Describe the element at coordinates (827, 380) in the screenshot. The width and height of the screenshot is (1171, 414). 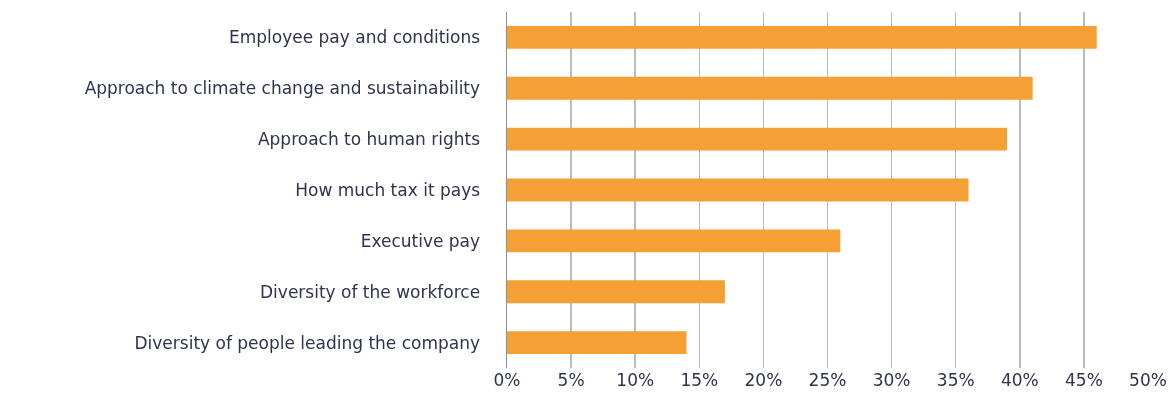
I see `x-tick-label: 25%` at that location.